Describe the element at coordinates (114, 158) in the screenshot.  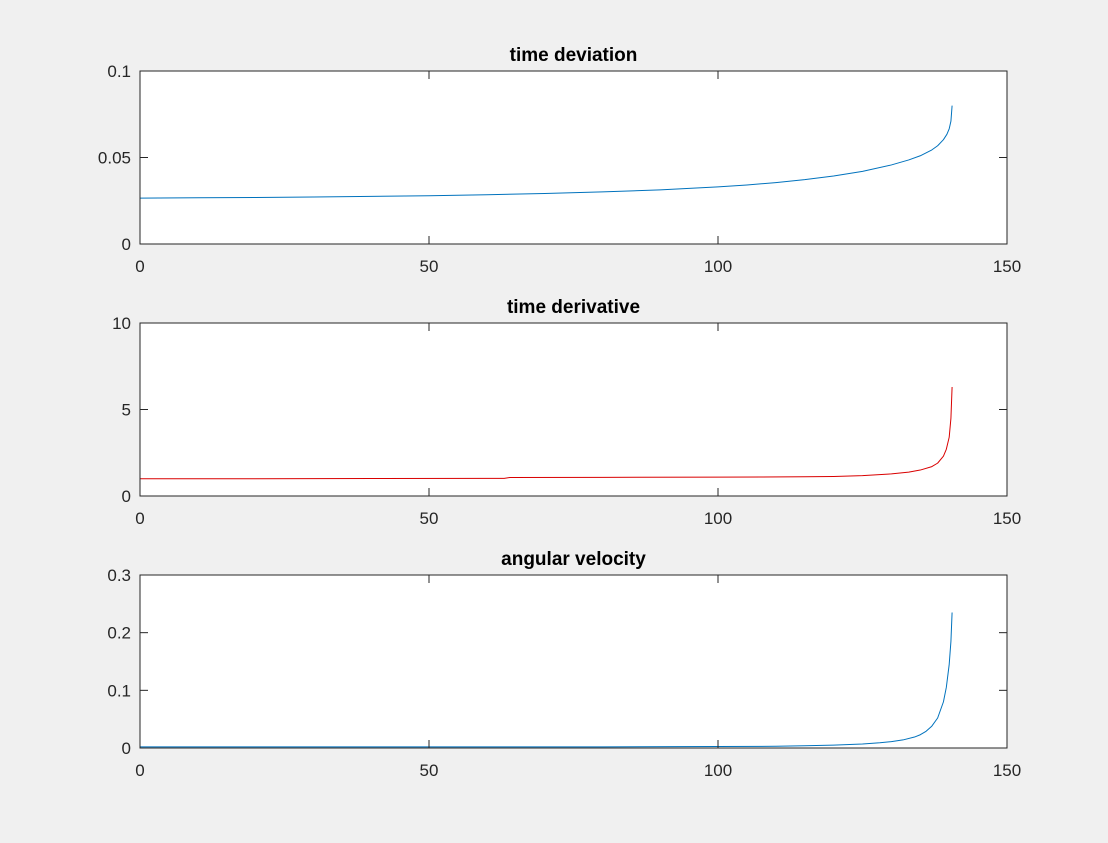
I see `y-tick-label: 0.05` at that location.